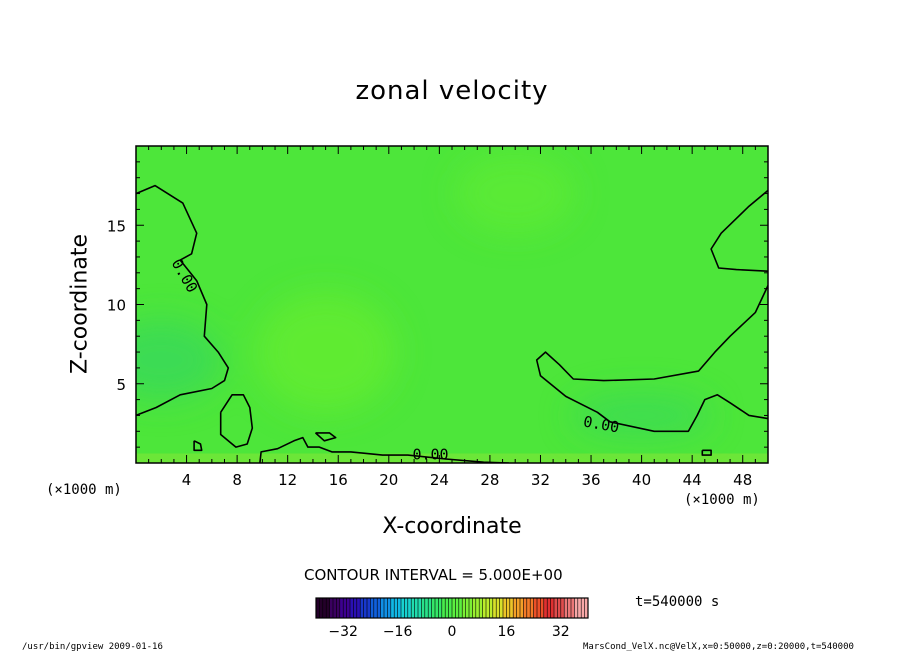 The width and height of the screenshot is (904, 654). Describe the element at coordinates (84, 490) in the screenshot. I see `x-axis-unit-left: (×1000 m)` at that location.